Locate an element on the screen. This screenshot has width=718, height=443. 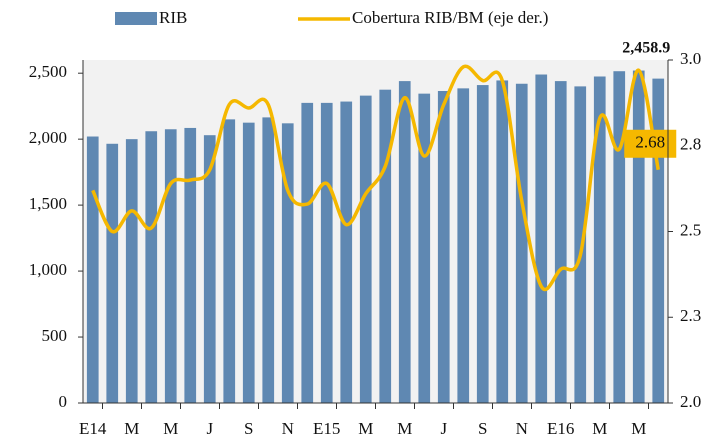
y-tick-label: 2,500 is located at coordinates (48, 71).